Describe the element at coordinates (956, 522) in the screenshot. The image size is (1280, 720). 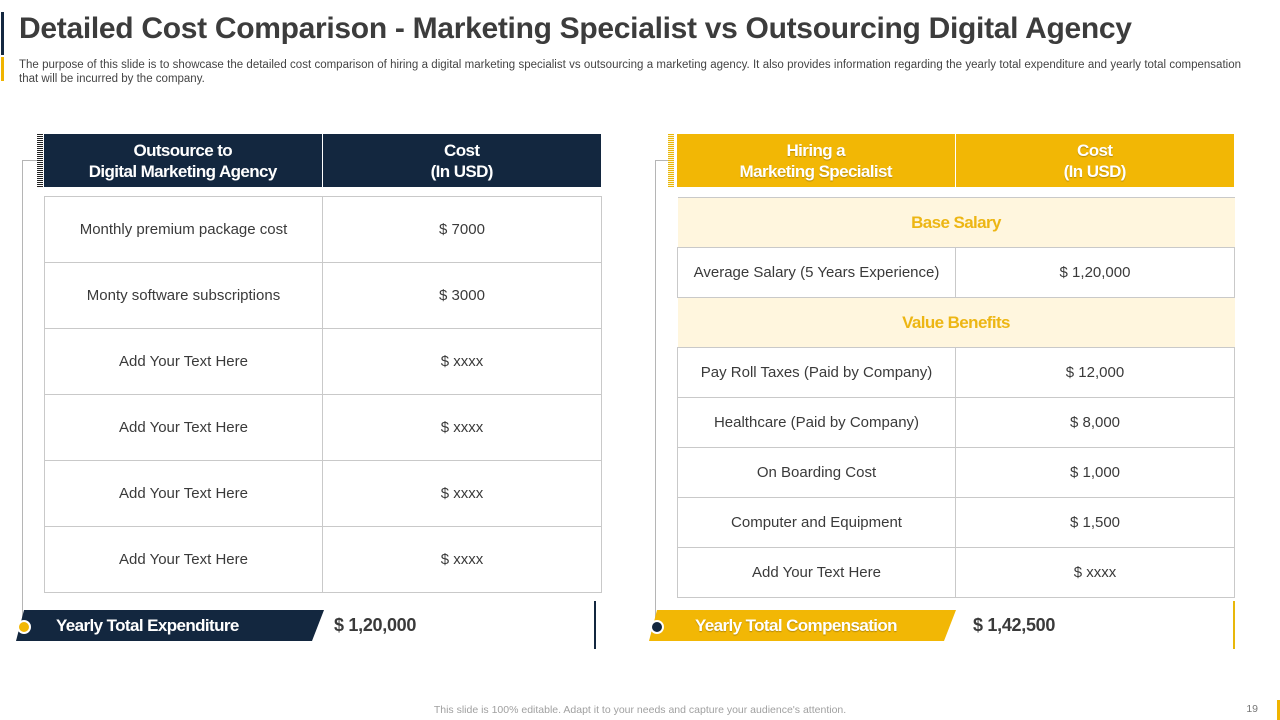
I see `table-row: Computer and Equipment $ 1,500` at that location.